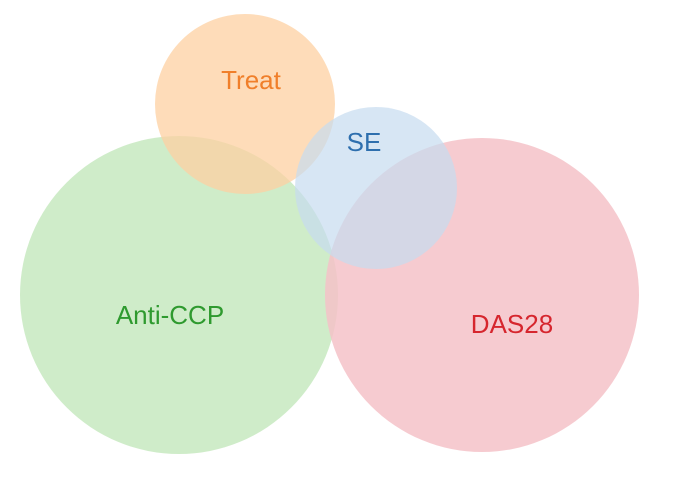 Image resolution: width=694 pixels, height=480 pixels. I want to click on set-circle-treat, so click(245, 104).